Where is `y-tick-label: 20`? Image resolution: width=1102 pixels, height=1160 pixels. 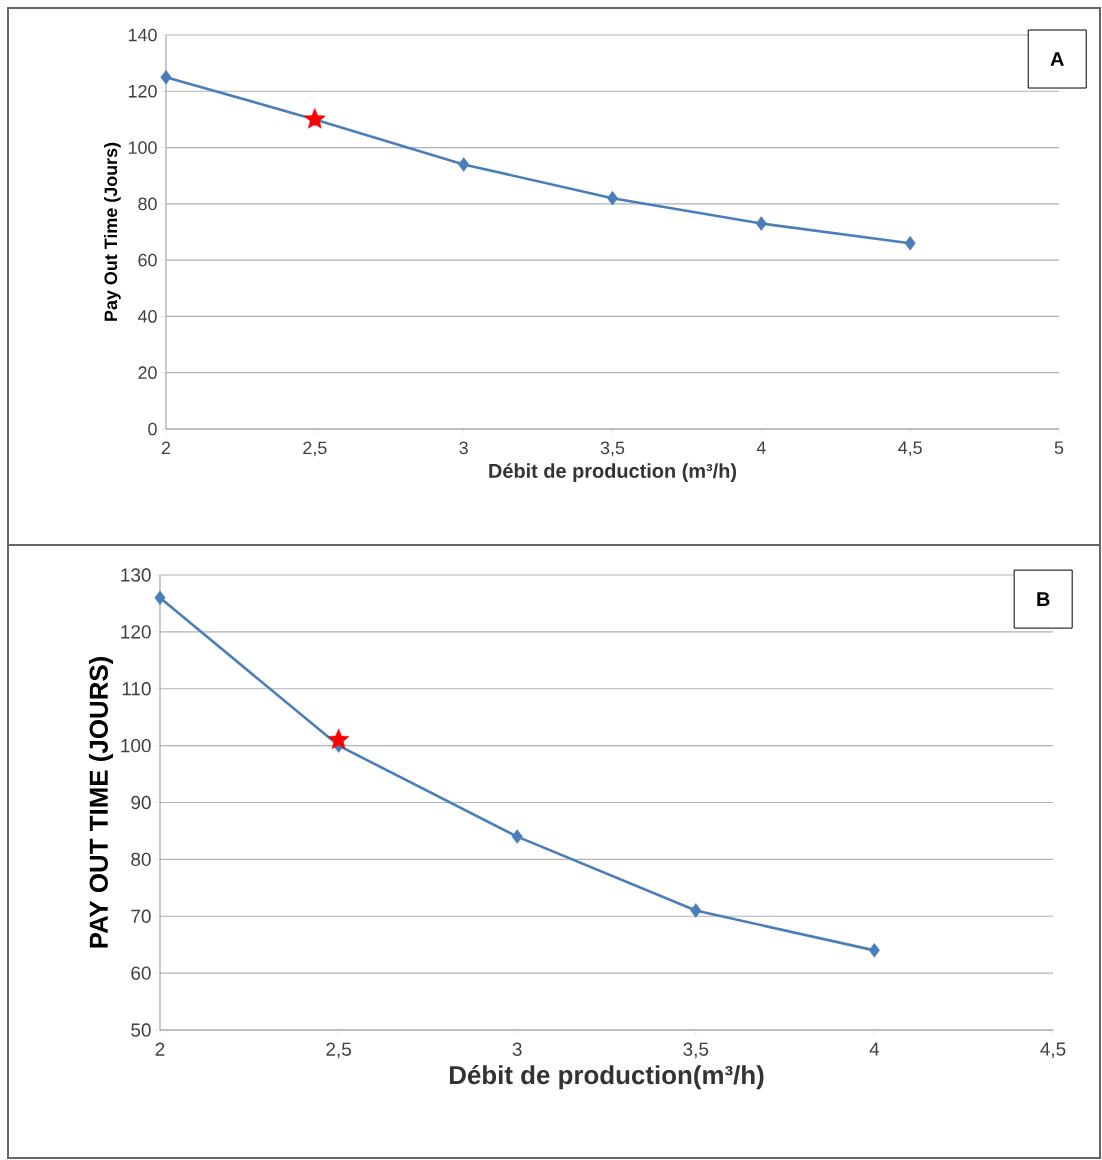 y-tick-label: 20 is located at coordinates (147, 373).